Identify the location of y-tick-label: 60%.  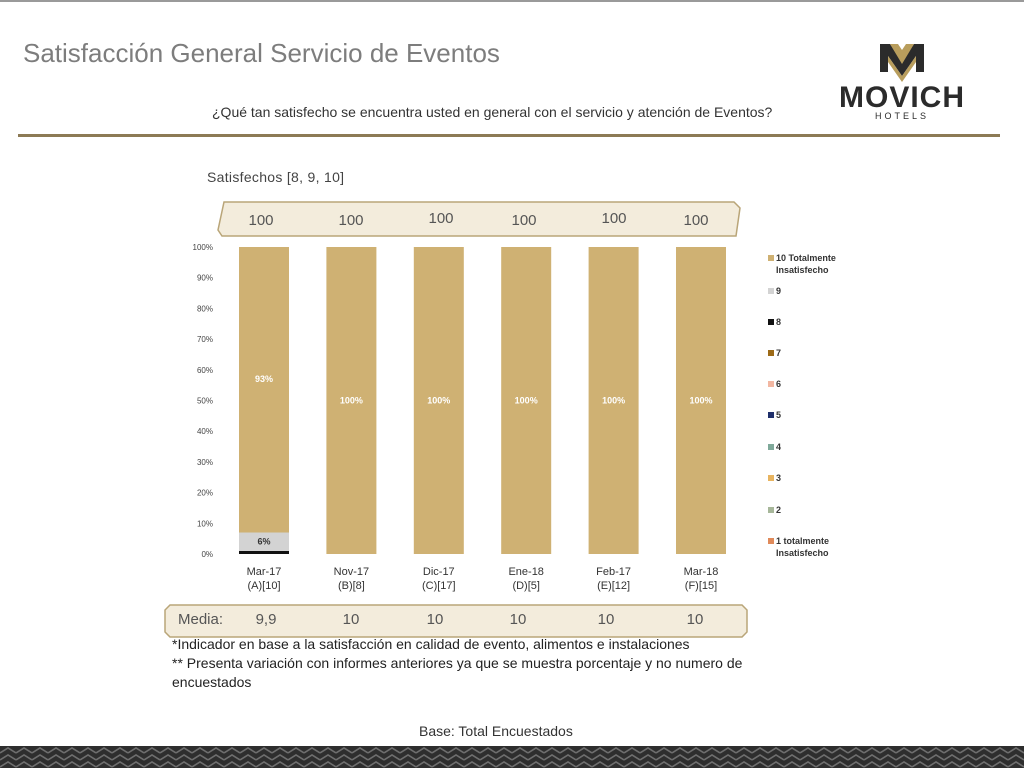
(205, 370).